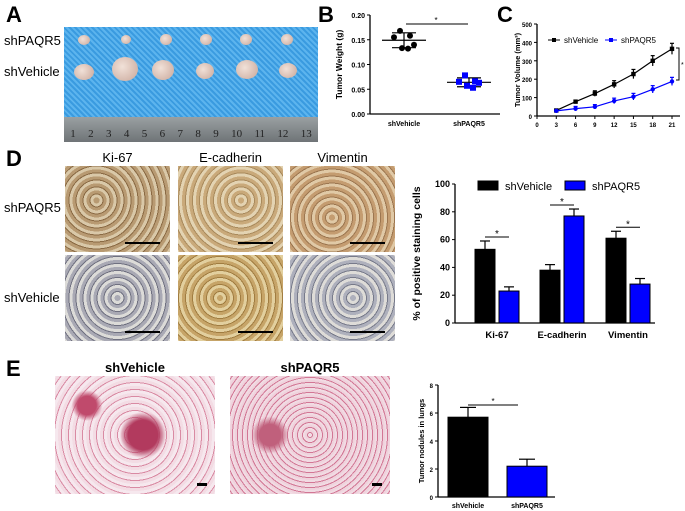 The width and height of the screenshot is (685, 511). What do you see at coordinates (561, 335) in the screenshot?
I see `x-tick-label: E-cadherin` at bounding box center [561, 335].